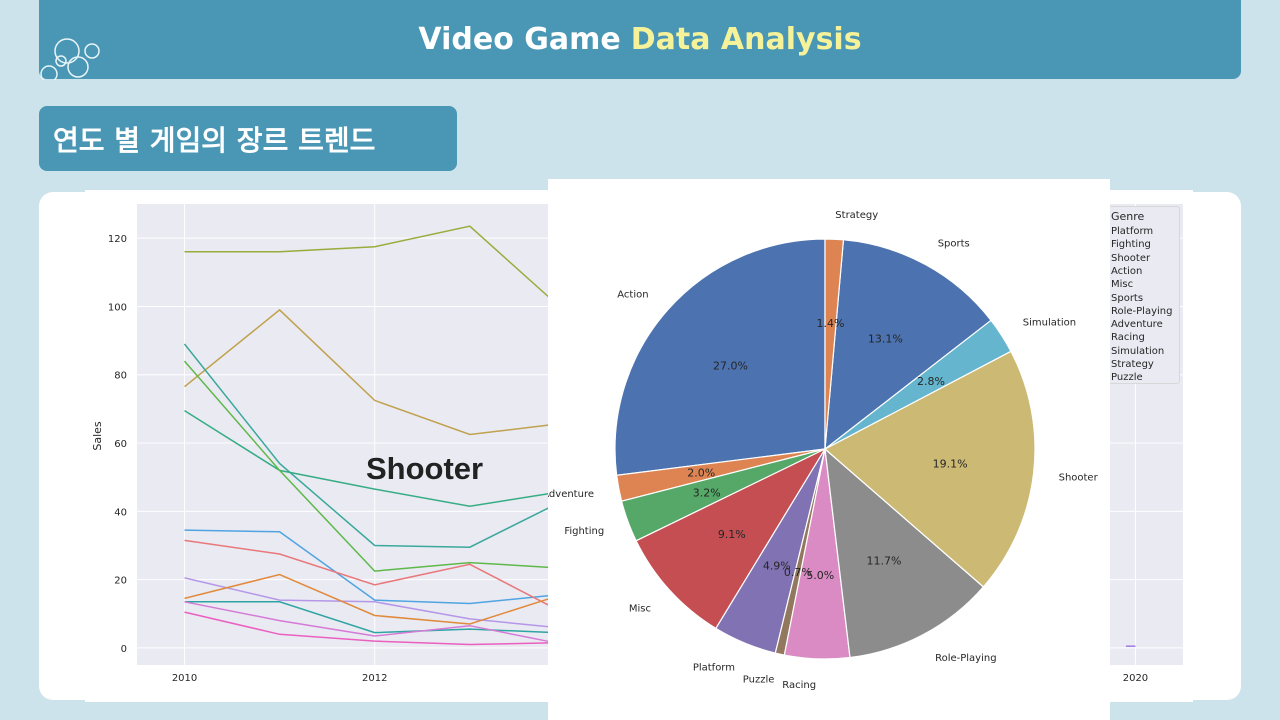 This screenshot has width=1280, height=720. Describe the element at coordinates (1128, 338) in the screenshot. I see `legend-item: Racing` at that location.